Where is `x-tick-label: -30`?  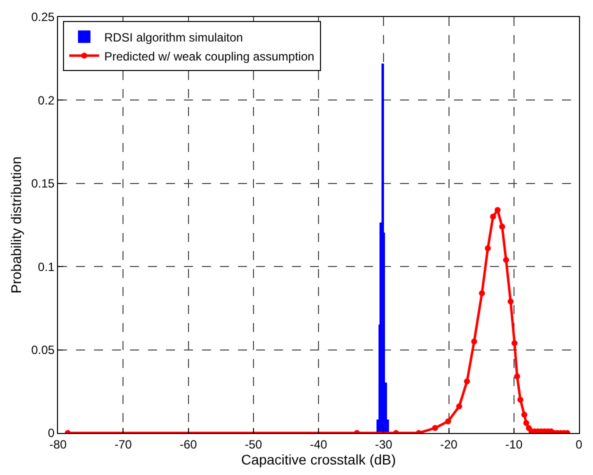 x-tick-label: -30 is located at coordinates (383, 444).